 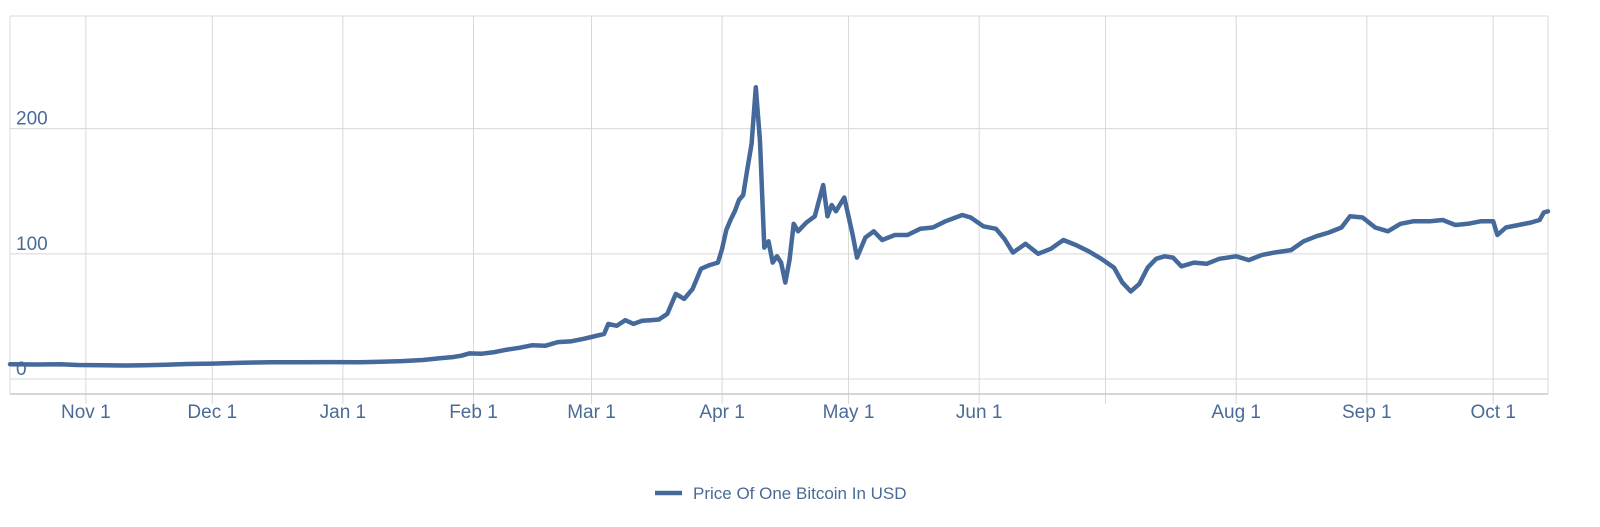 I want to click on x-tick-label: Feb 1, so click(x=473, y=412).